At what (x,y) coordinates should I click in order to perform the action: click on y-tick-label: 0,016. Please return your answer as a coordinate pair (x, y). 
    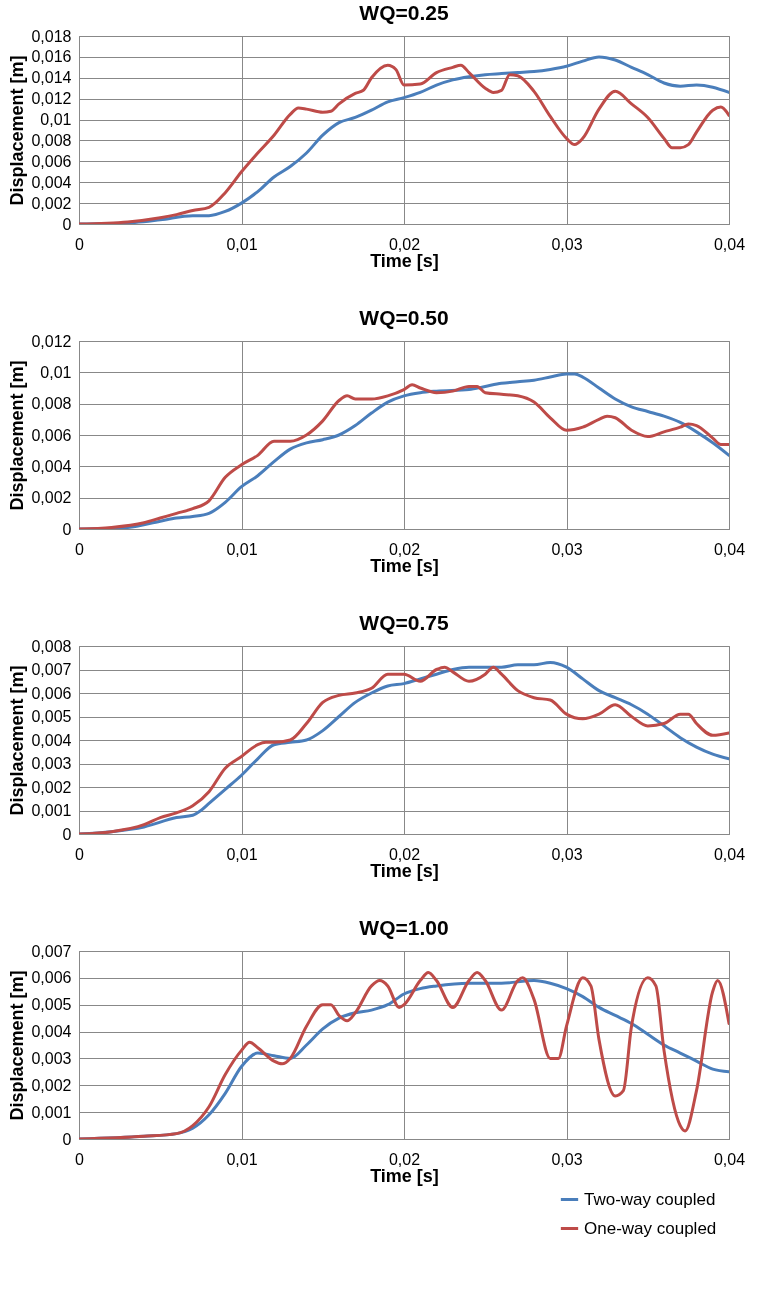
    Looking at the image, I should click on (51, 57).